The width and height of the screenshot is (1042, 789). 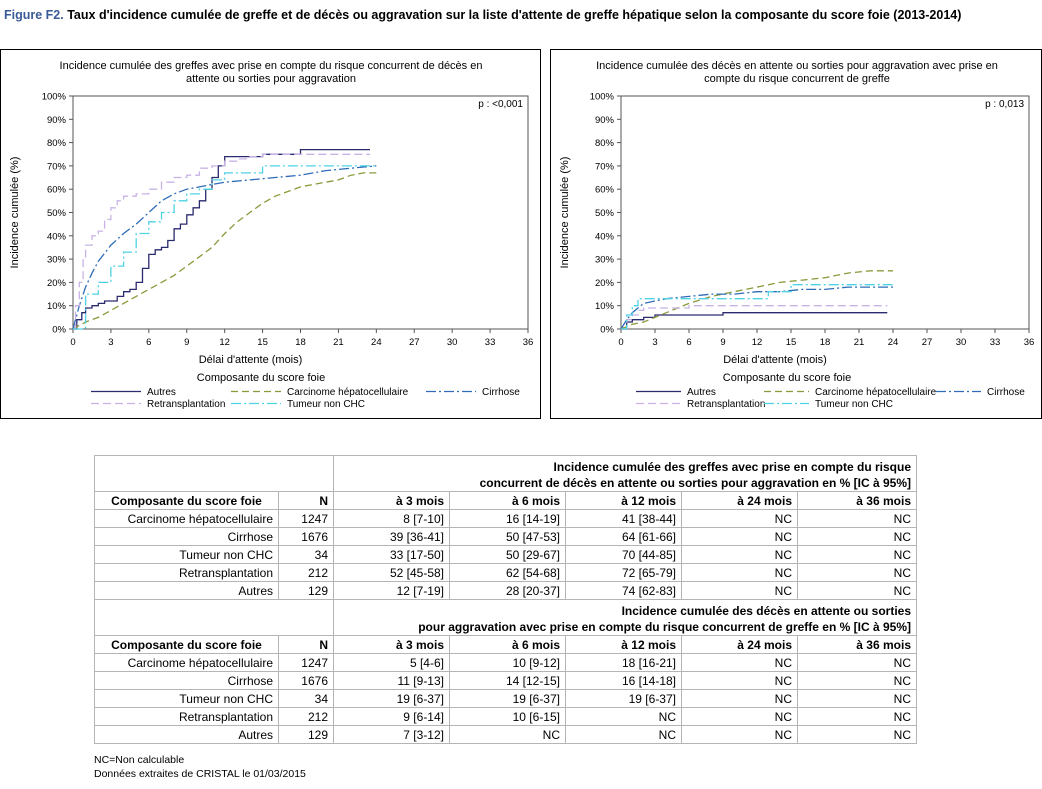 What do you see at coordinates (605, 283) in the screenshot?
I see `y-tick-label: 20%` at bounding box center [605, 283].